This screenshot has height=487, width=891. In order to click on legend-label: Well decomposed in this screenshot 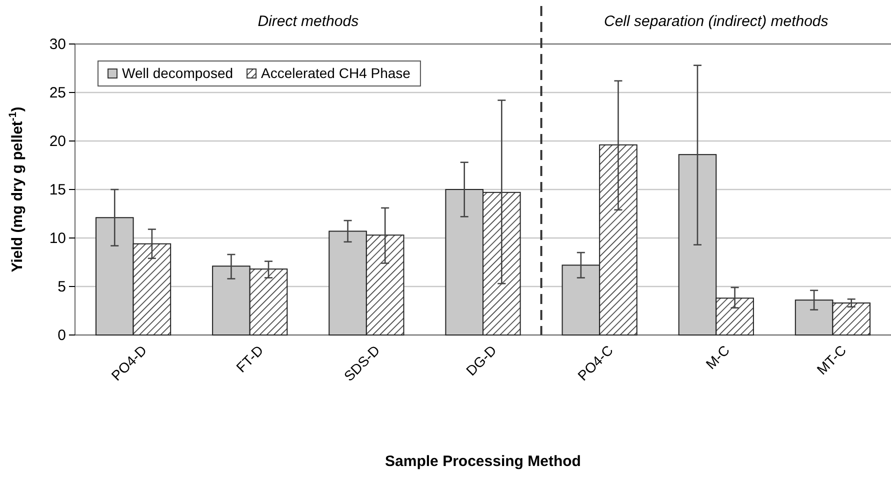, I will do `click(178, 73)`.